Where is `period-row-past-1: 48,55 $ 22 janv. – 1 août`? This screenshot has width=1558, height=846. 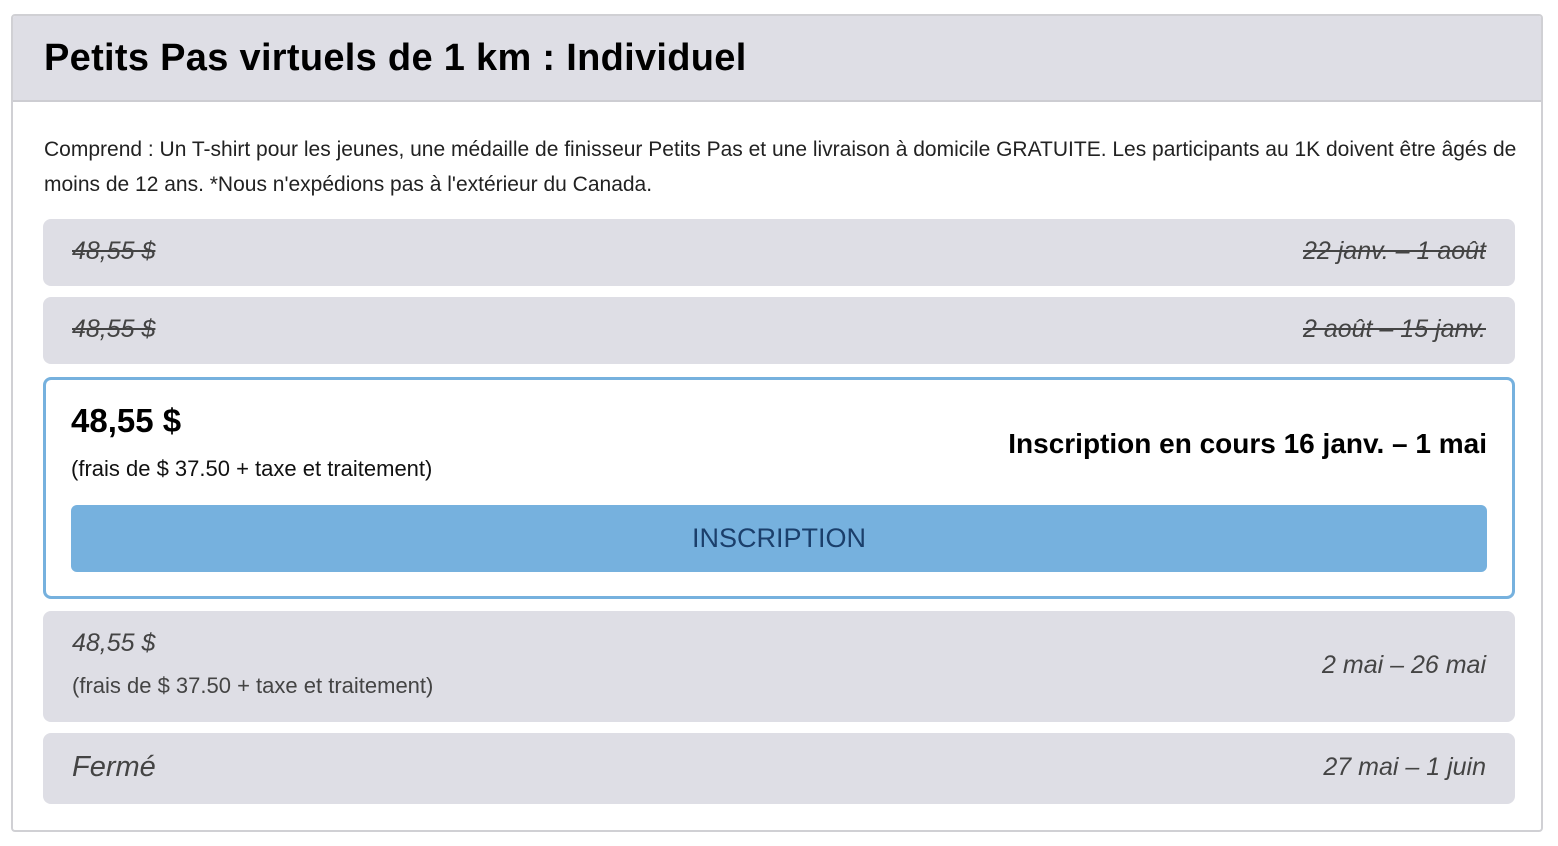 period-row-past-1: 48,55 $ 22 janv. – 1 août is located at coordinates (779, 252).